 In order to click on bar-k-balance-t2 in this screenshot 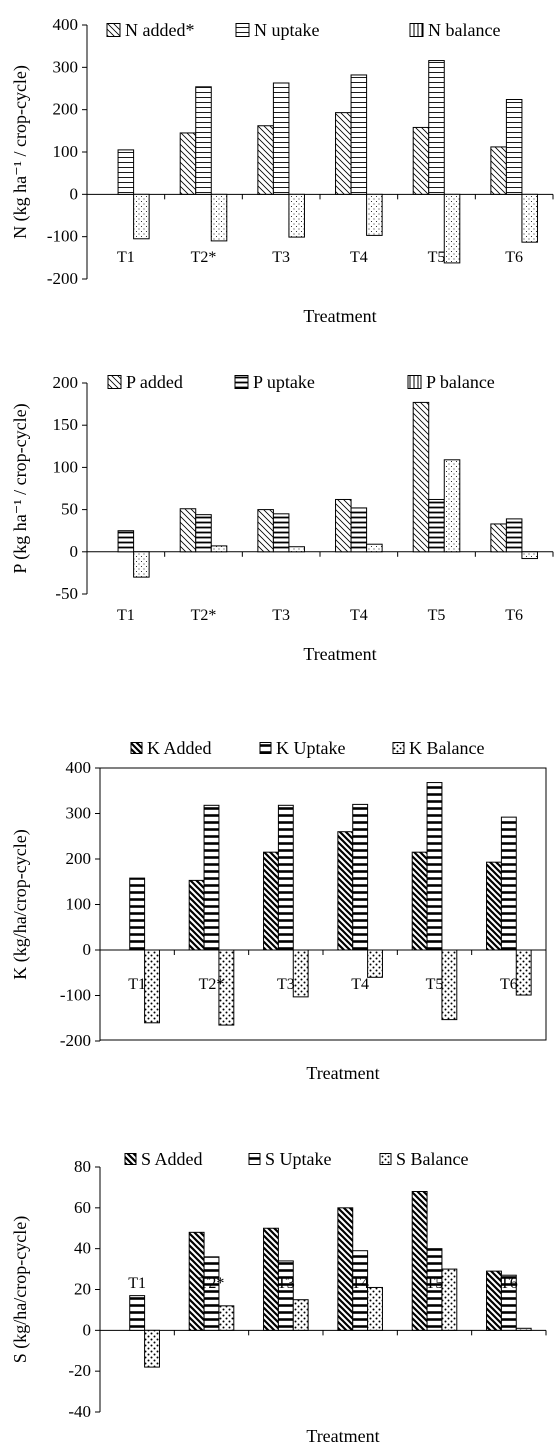, I will do `click(226, 987)`.